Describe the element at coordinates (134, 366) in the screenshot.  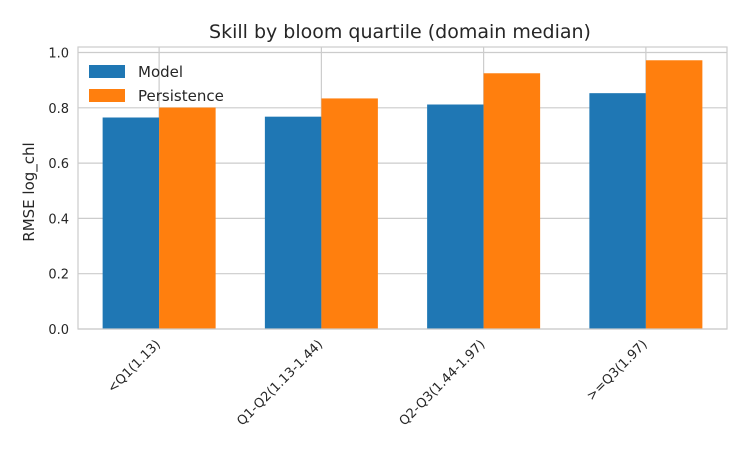
I see `x-tick-label: <Q1(1.13)` at that location.